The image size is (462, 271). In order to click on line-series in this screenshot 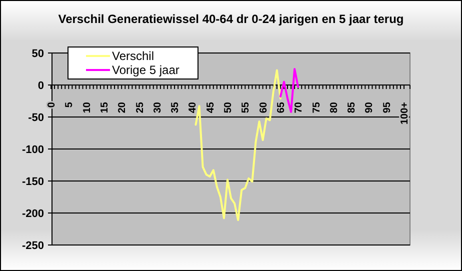, I will do `click(289, 90)`.